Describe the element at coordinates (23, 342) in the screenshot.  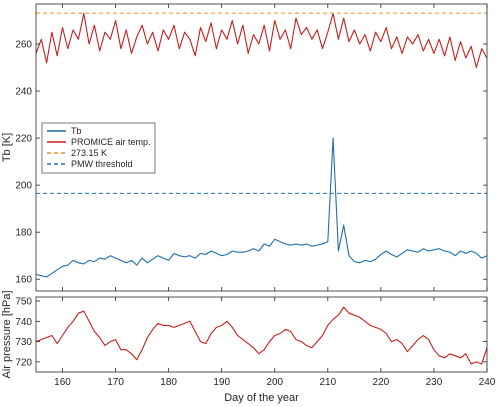
I see `bottom-y-tick-label: 730` at that location.